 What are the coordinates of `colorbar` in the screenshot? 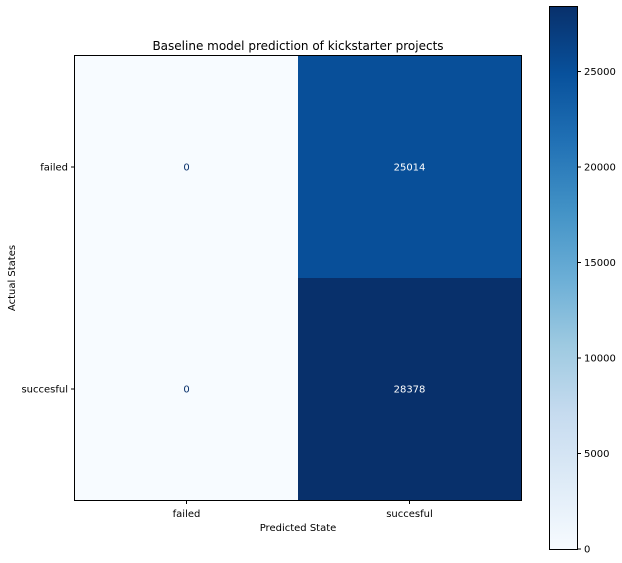 It's located at (563, 278).